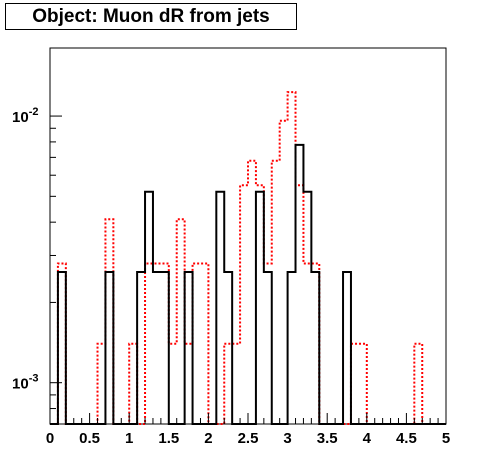 Image resolution: width=496 pixels, height=472 pixels. Describe the element at coordinates (129, 438) in the screenshot. I see `x-tick-label: 1` at that location.